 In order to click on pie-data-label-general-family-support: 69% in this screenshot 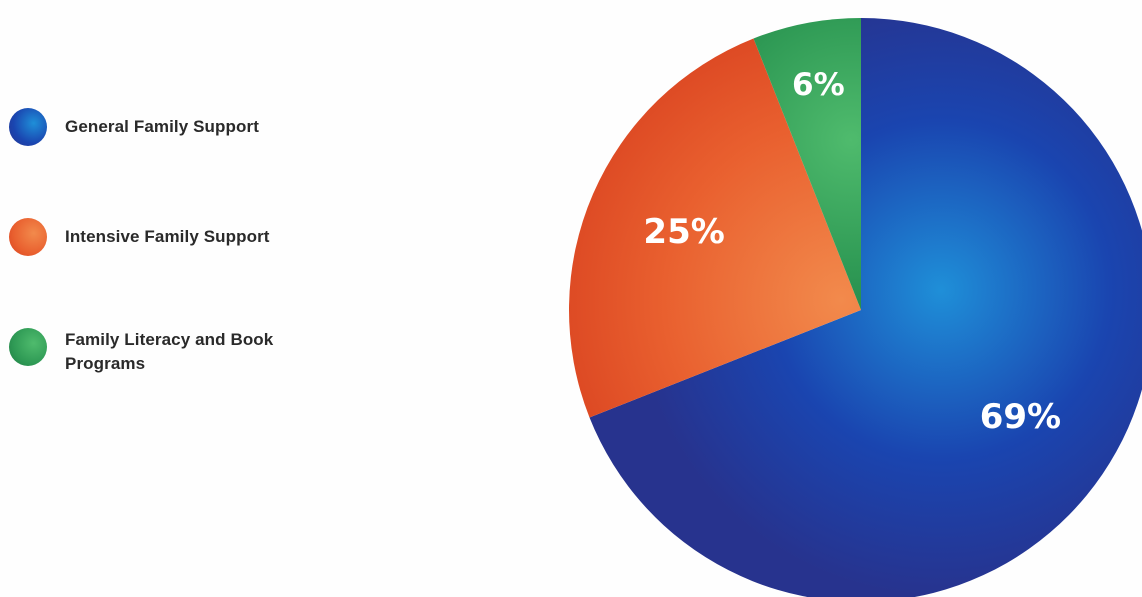, I will do `click(1020, 417)`.